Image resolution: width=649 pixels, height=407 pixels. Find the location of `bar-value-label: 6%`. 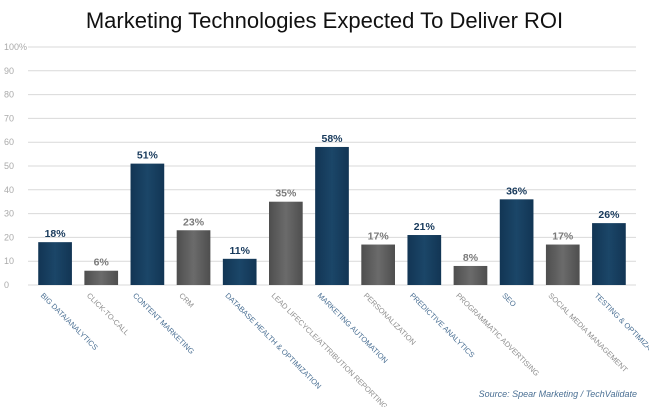

bar-value-label: 6% is located at coordinates (102, 263).